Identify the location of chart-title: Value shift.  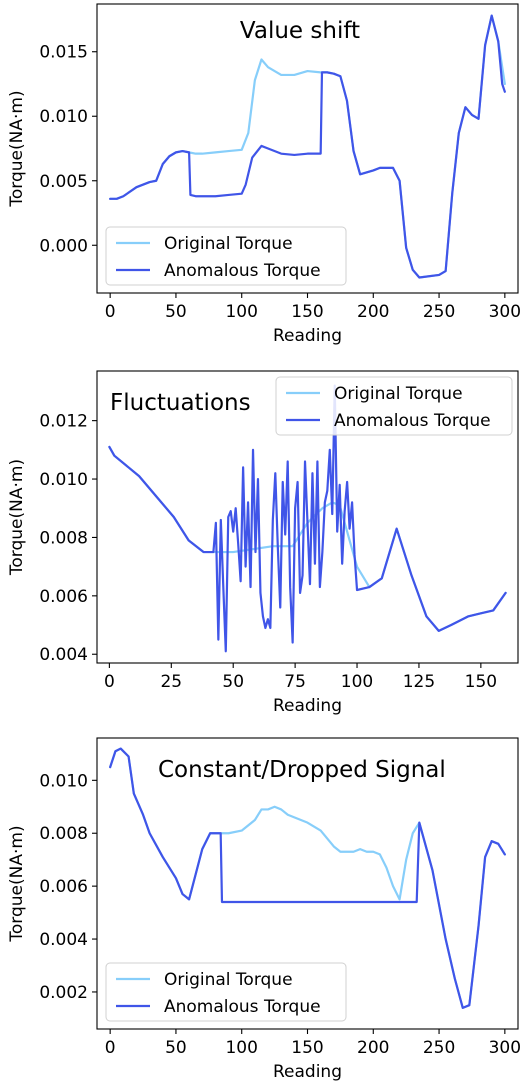
(300, 31).